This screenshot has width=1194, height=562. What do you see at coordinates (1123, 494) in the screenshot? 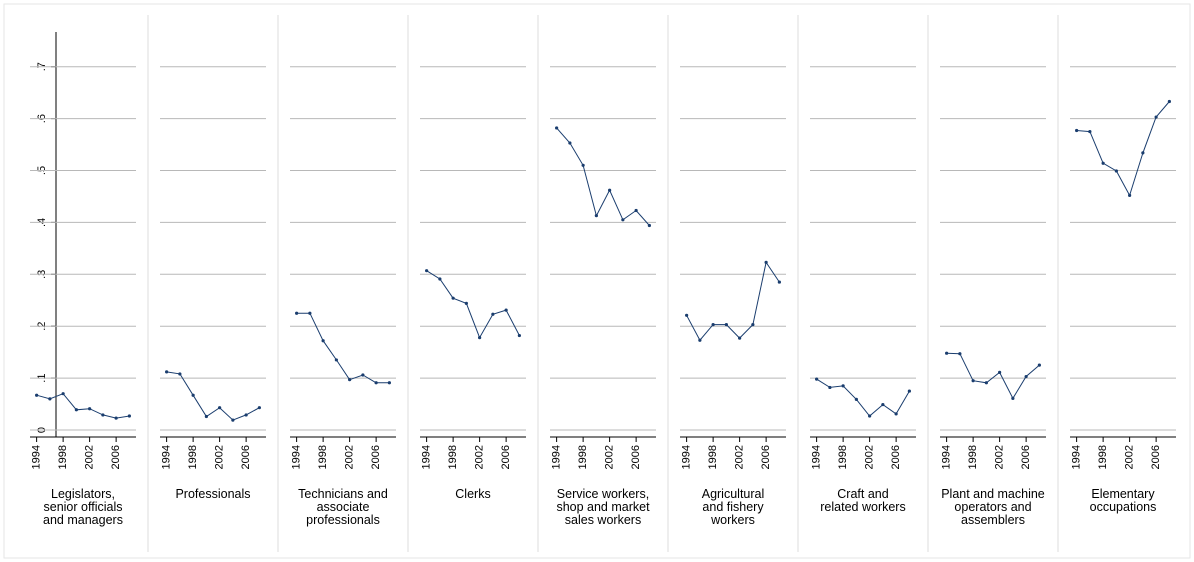
I see `panel-label: Elementary` at bounding box center [1123, 494].